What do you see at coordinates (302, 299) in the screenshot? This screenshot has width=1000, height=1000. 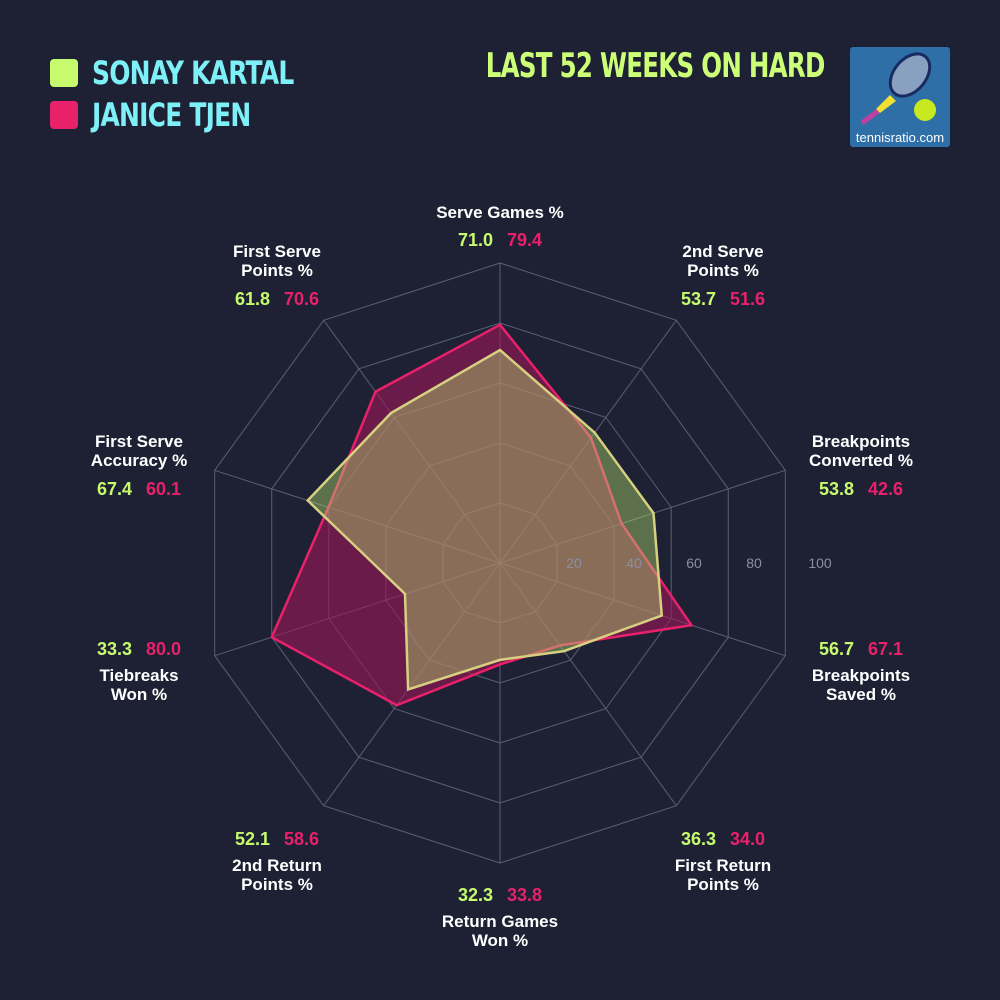 I see `data-label-player2: 70.6` at bounding box center [302, 299].